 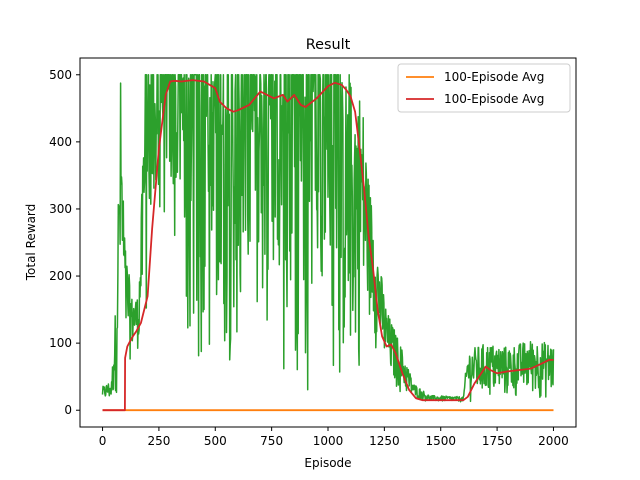 I want to click on x-tick-label: 750, so click(x=271, y=441).